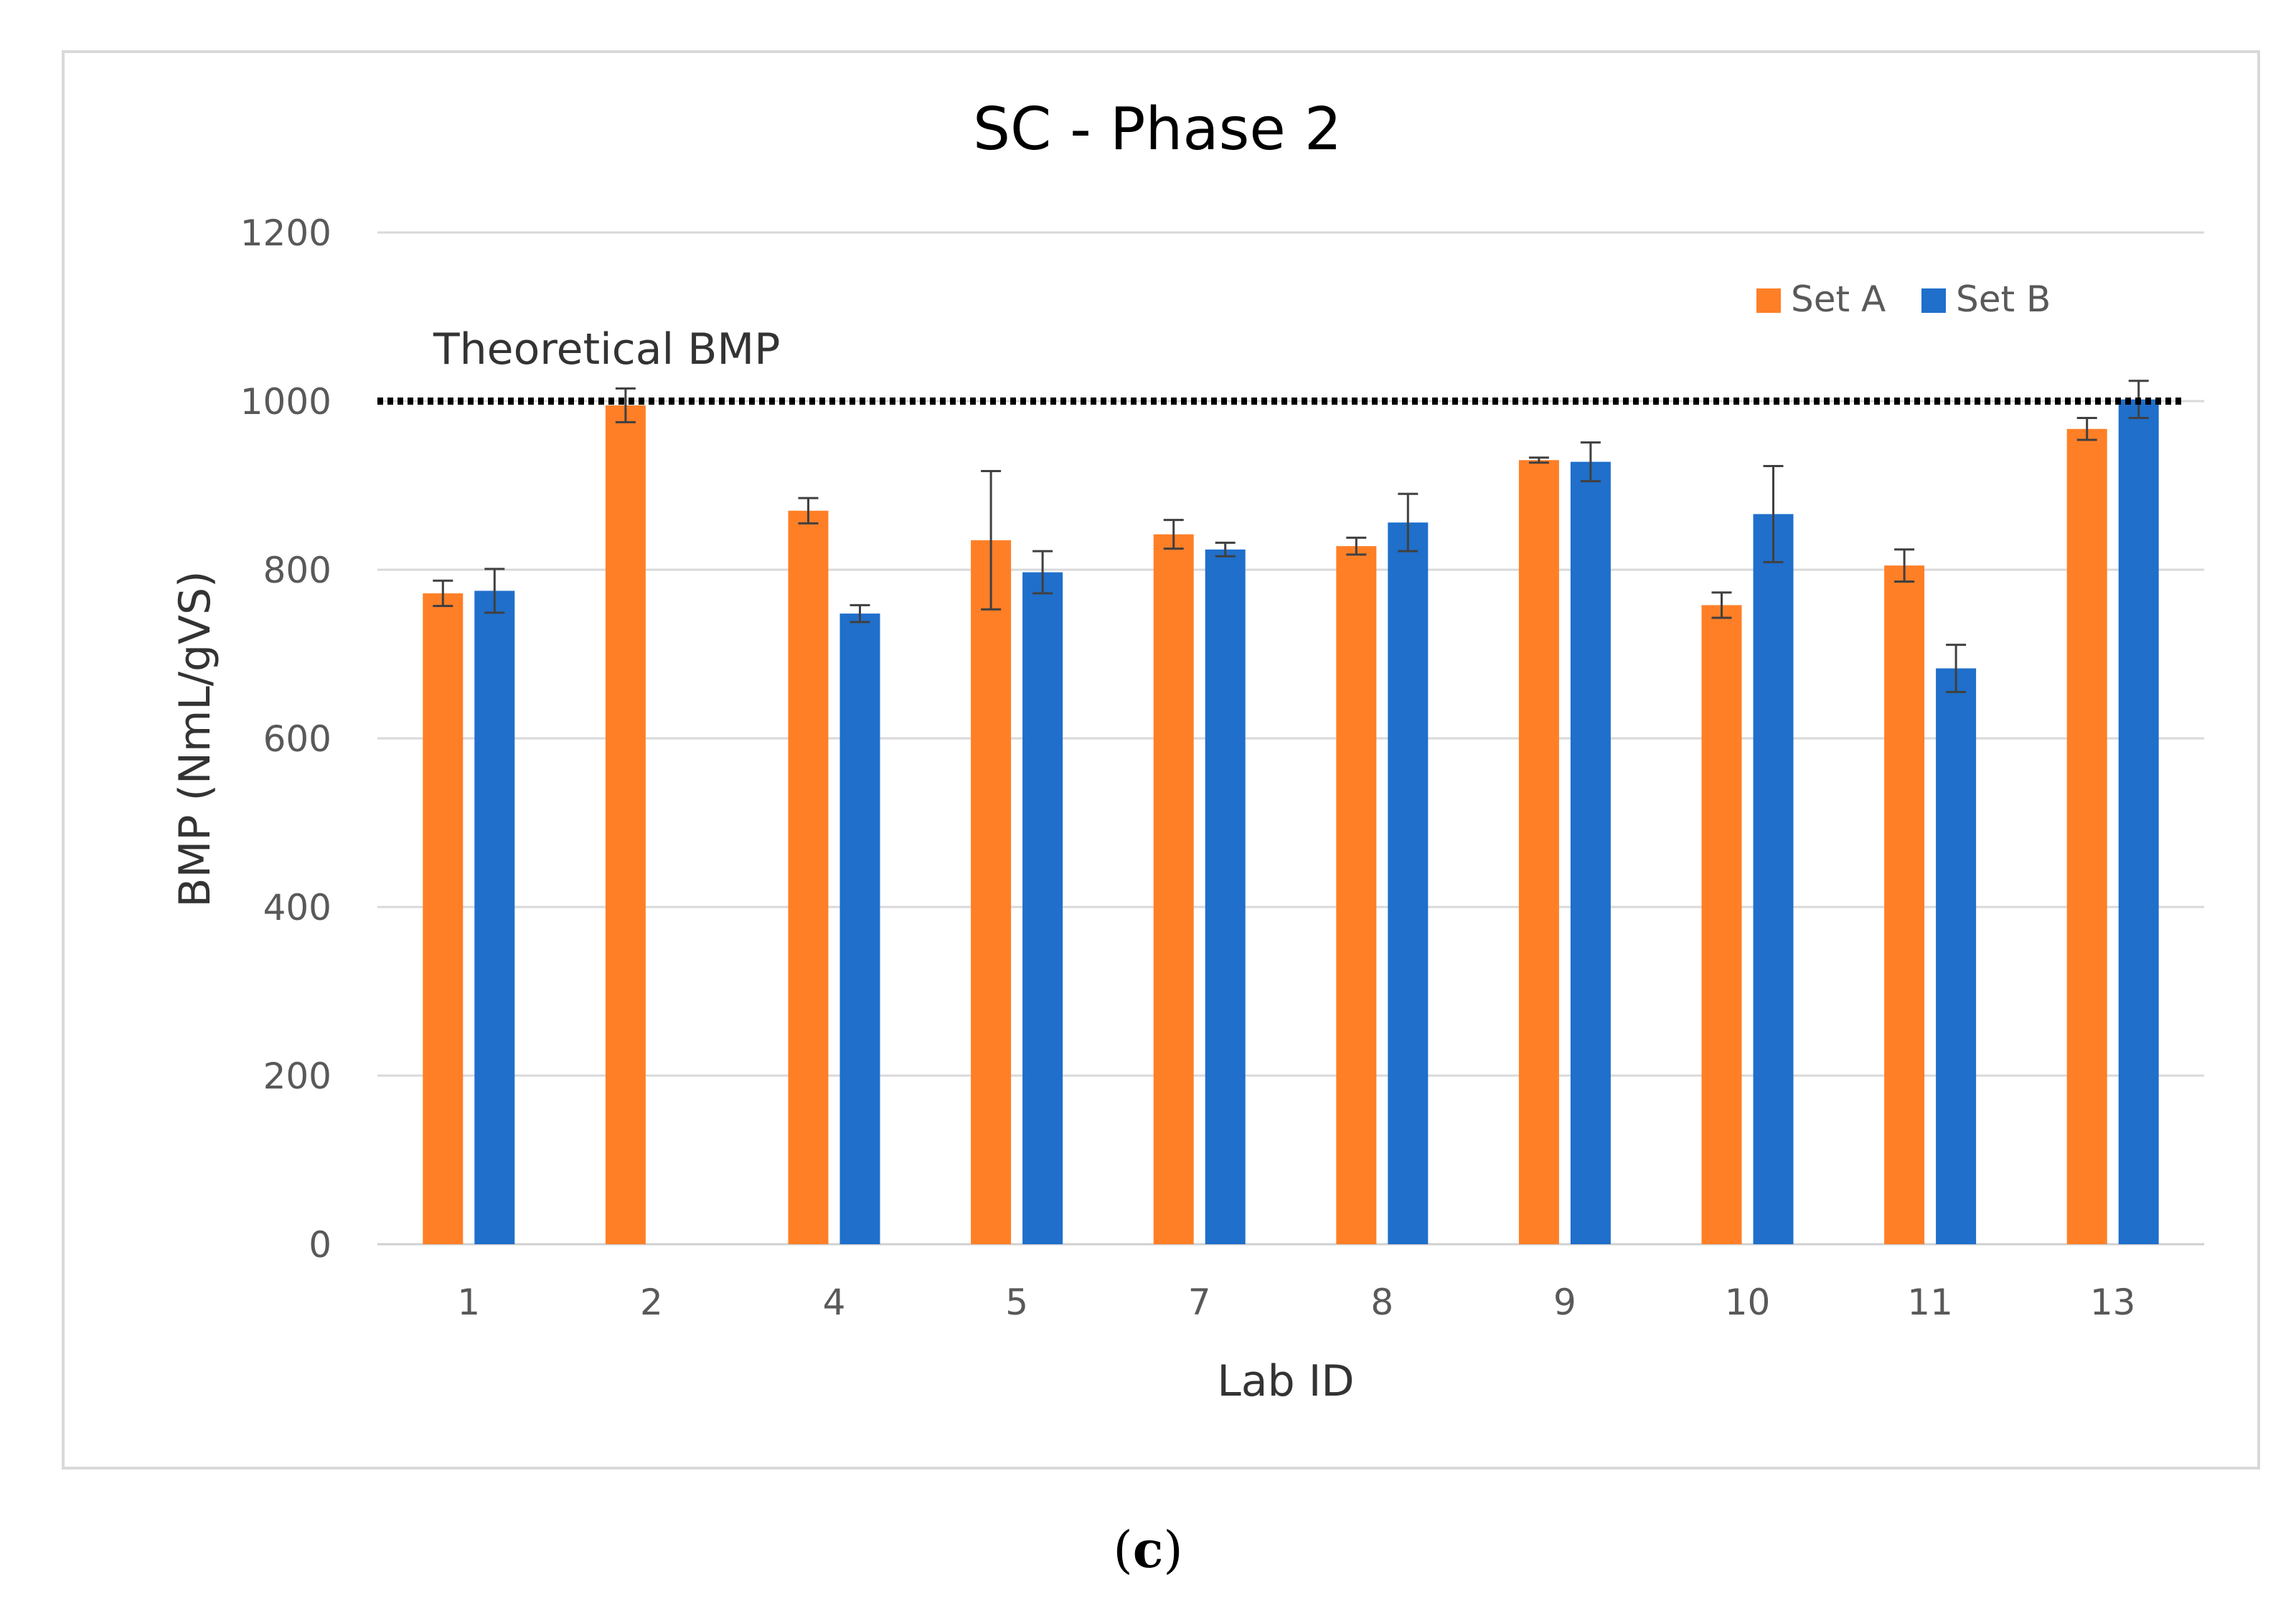  I want to click on panel-label-letter: c, so click(1148, 1549).